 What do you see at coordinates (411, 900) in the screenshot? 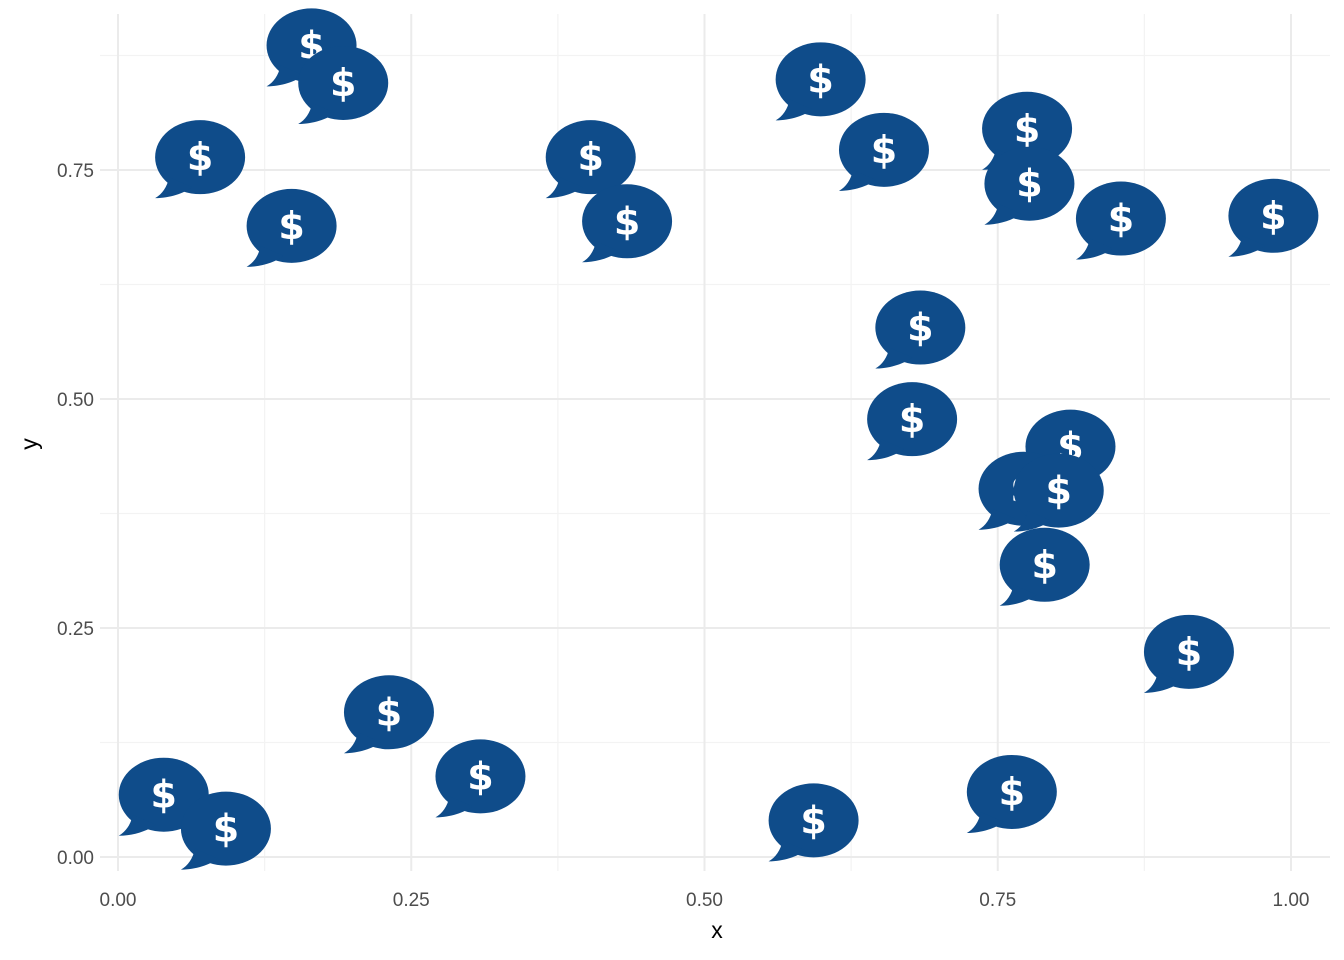
I see `x-tick-label: 0.25` at bounding box center [411, 900].